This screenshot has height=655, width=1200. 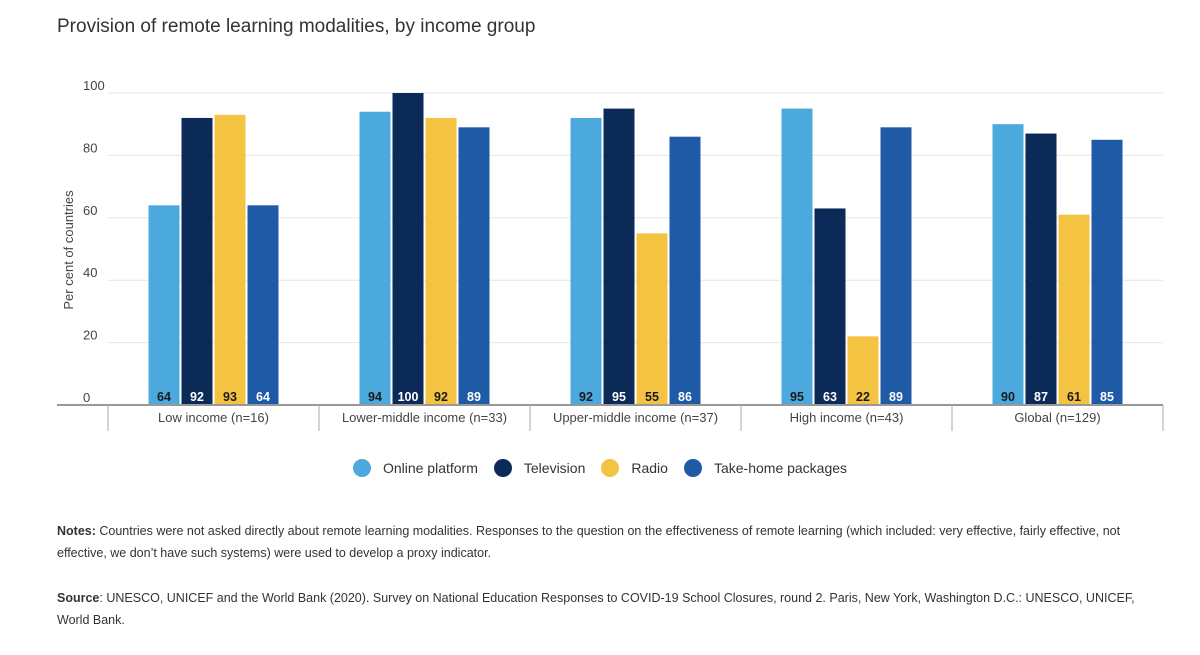 I want to click on bar-value-label: 85, so click(x=1107, y=397).